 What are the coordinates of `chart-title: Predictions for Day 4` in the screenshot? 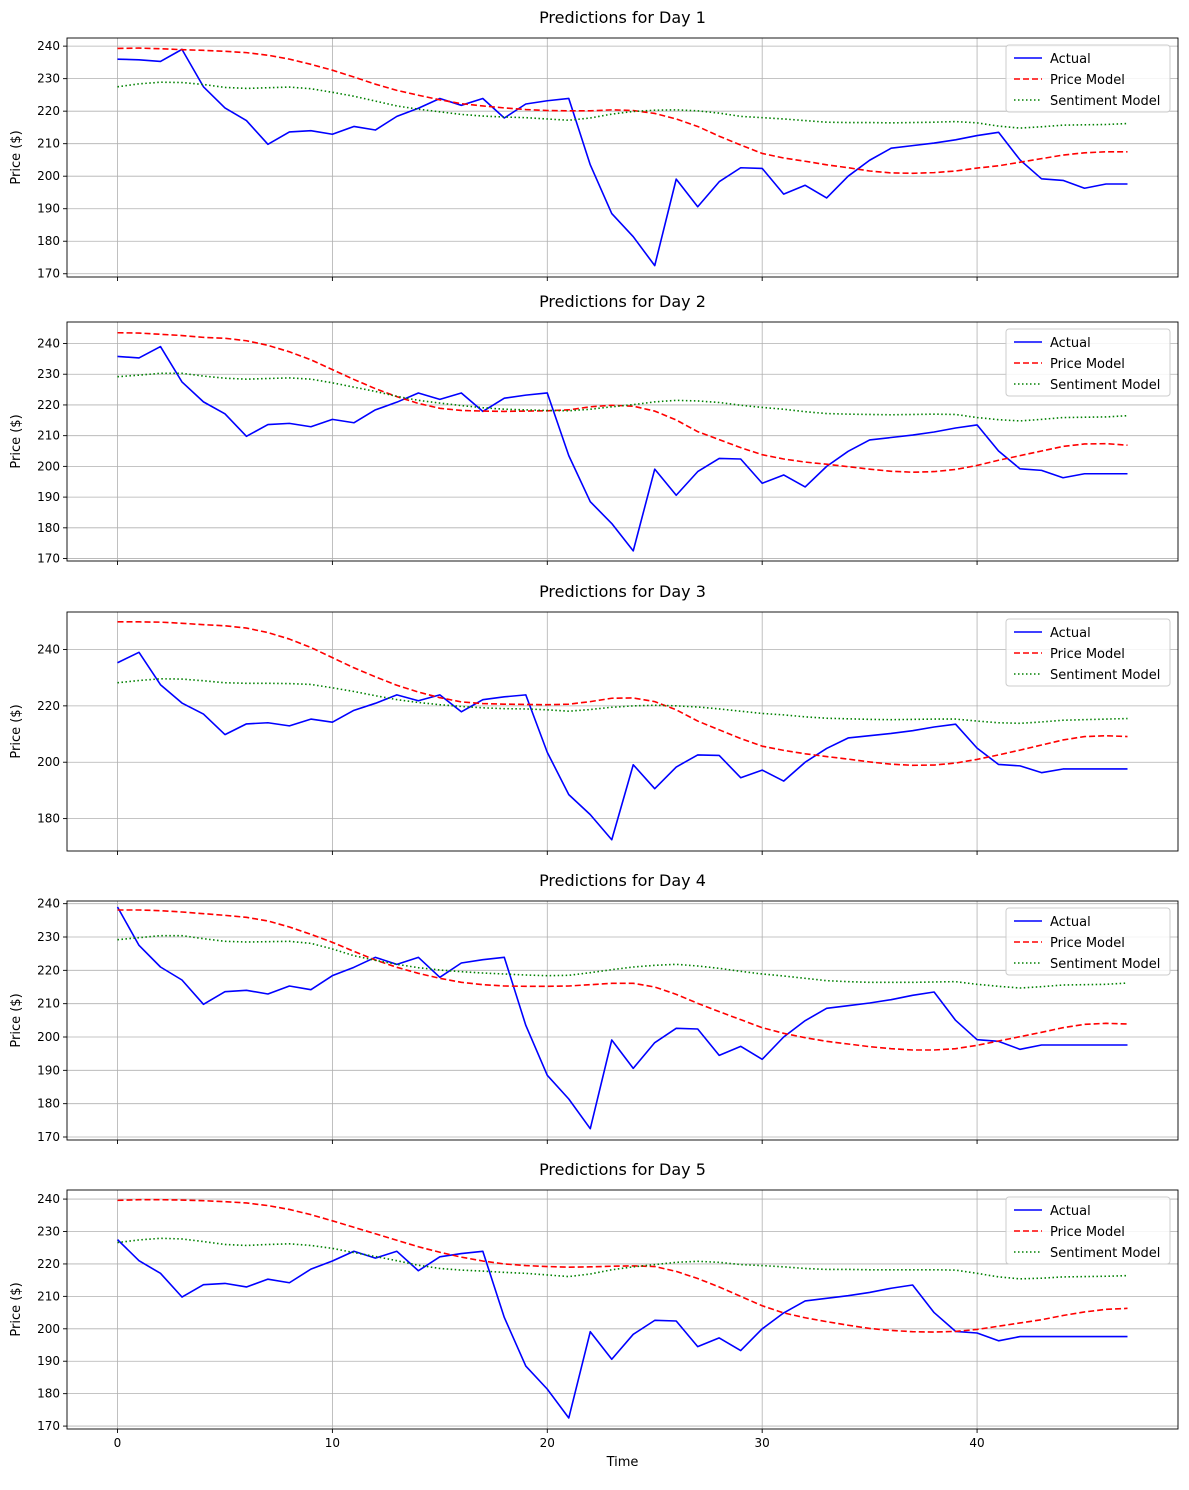 It's located at (622, 880).